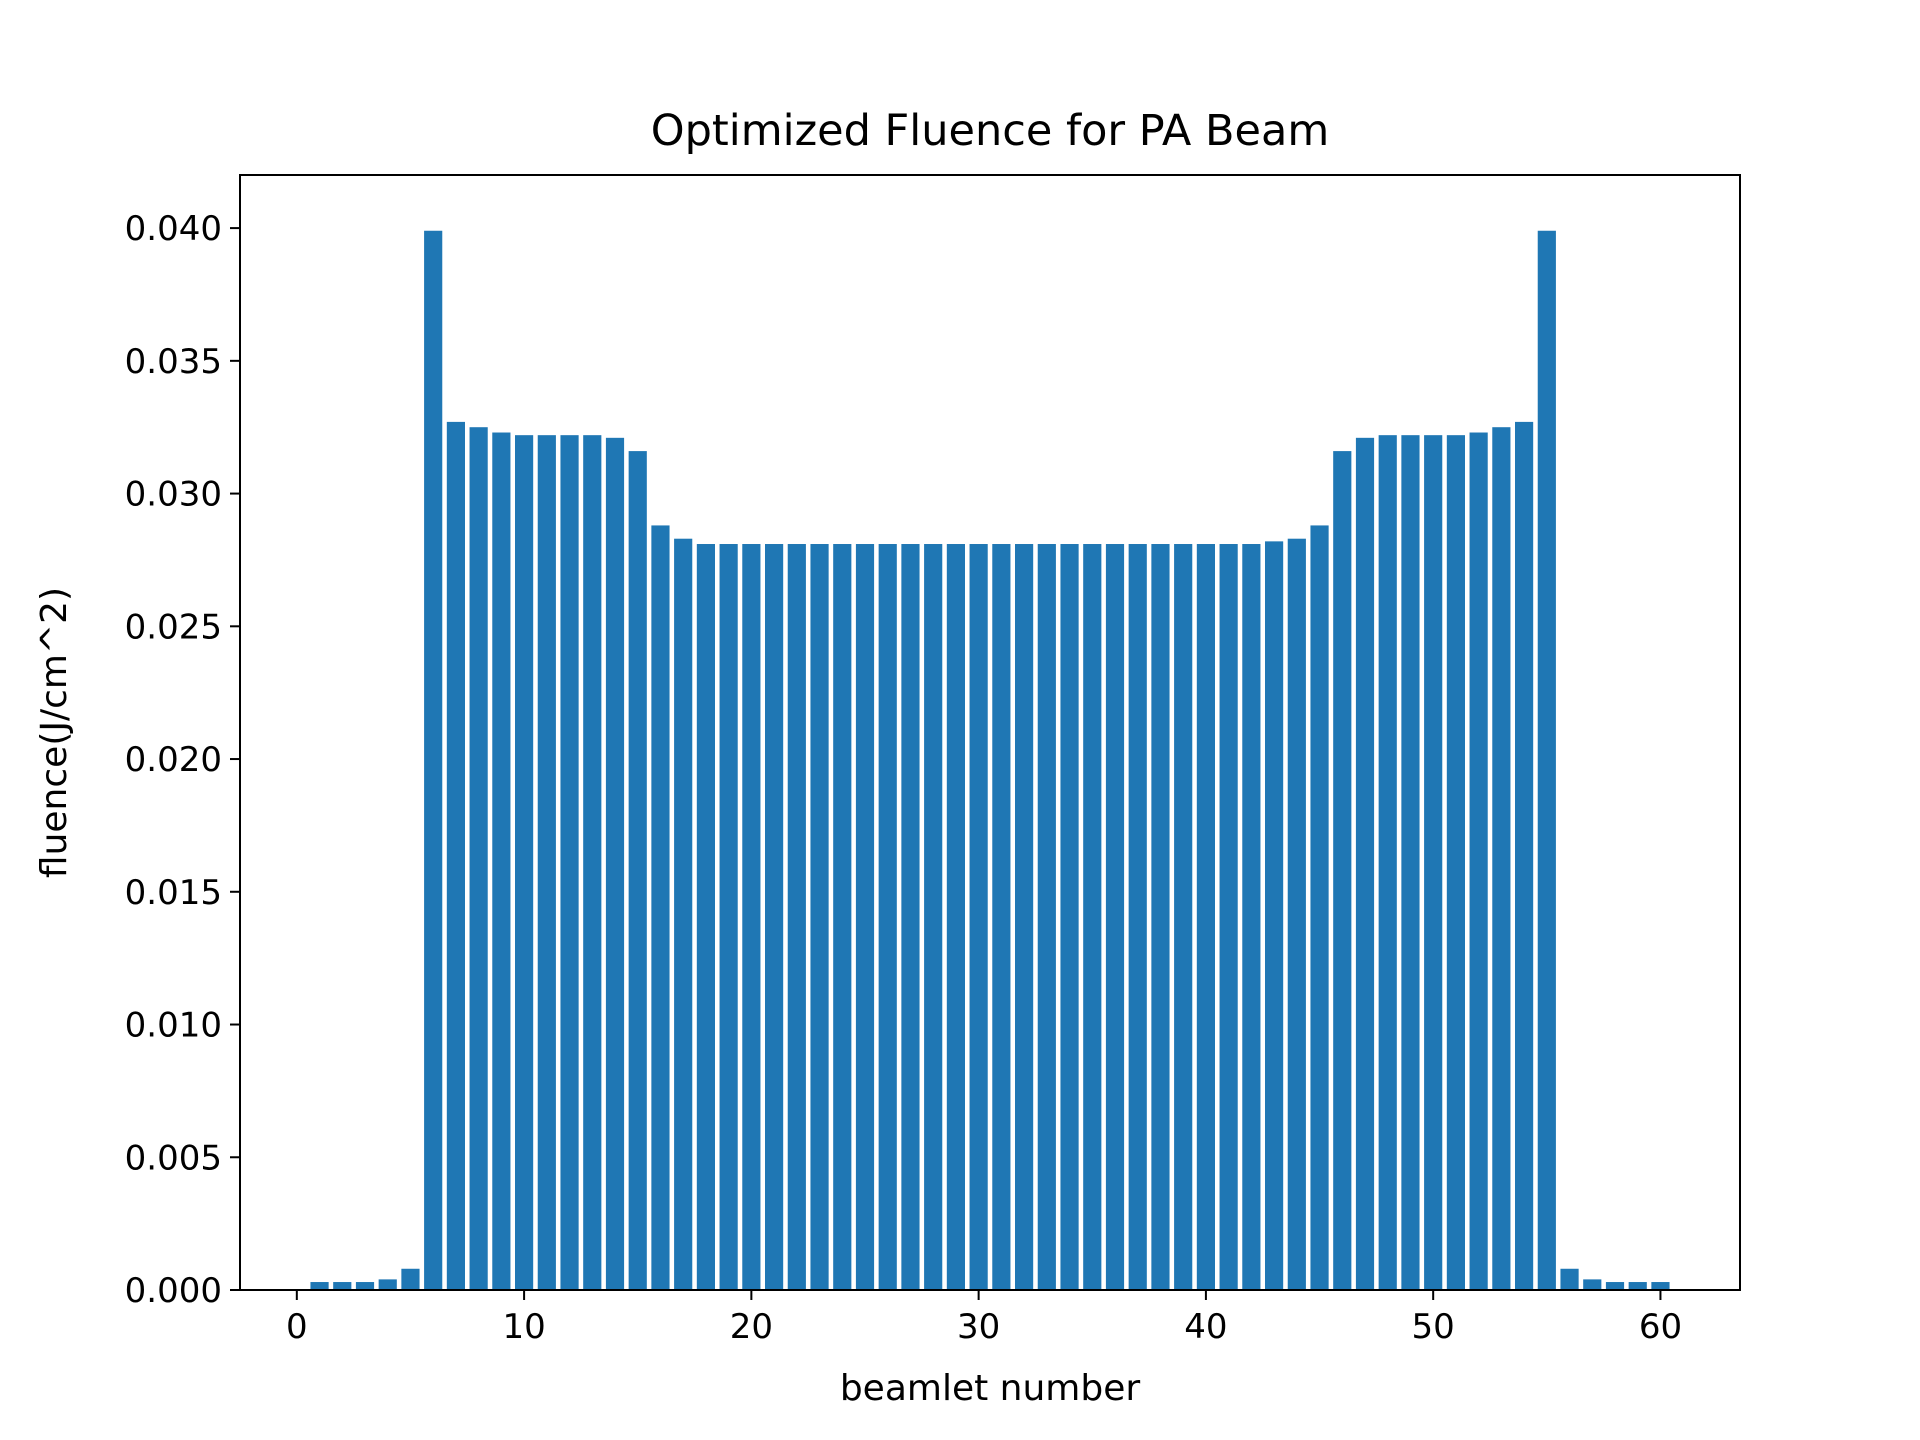 Image resolution: width=1920 pixels, height=1440 pixels. What do you see at coordinates (751, 1327) in the screenshot?
I see `x-tick-label: 20` at bounding box center [751, 1327].